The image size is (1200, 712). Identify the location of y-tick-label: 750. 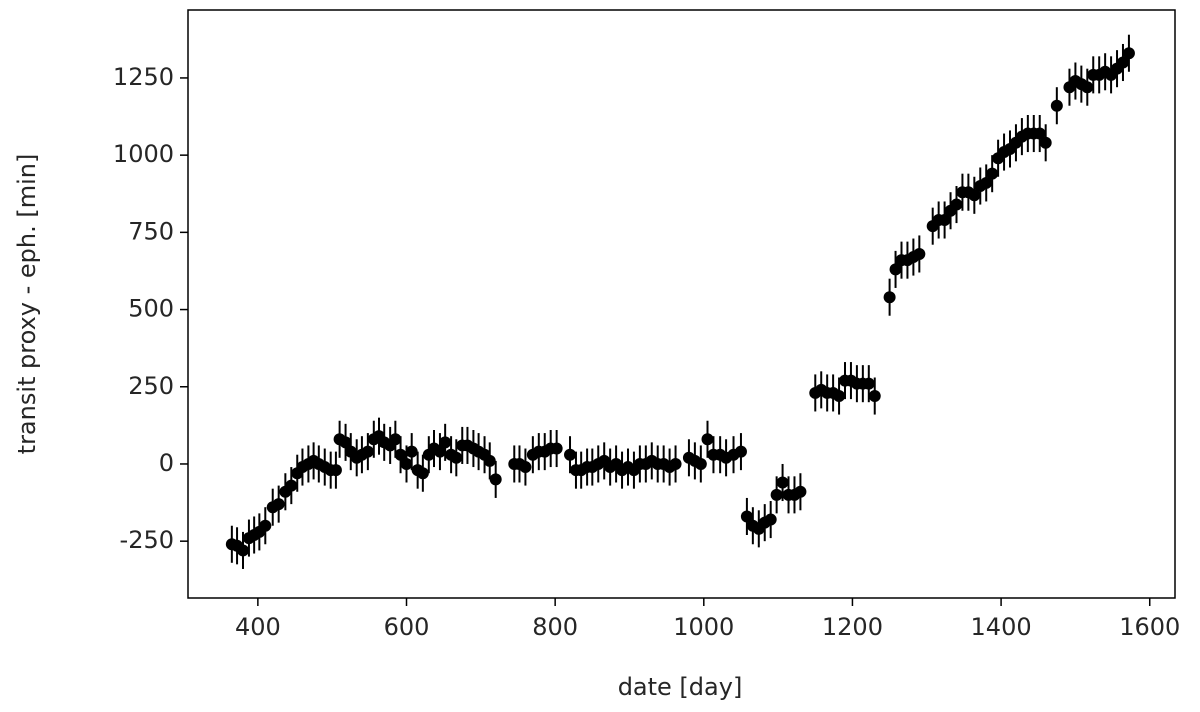
(151, 231).